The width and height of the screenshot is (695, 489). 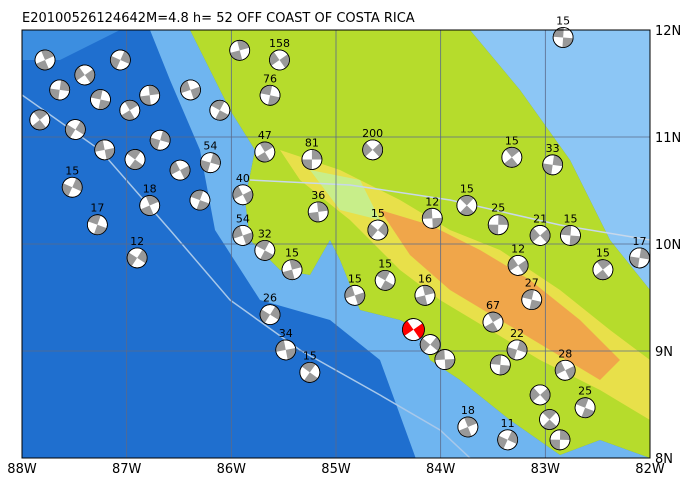 What do you see at coordinates (640, 241) in the screenshot?
I see `depth-label: 17` at bounding box center [640, 241].